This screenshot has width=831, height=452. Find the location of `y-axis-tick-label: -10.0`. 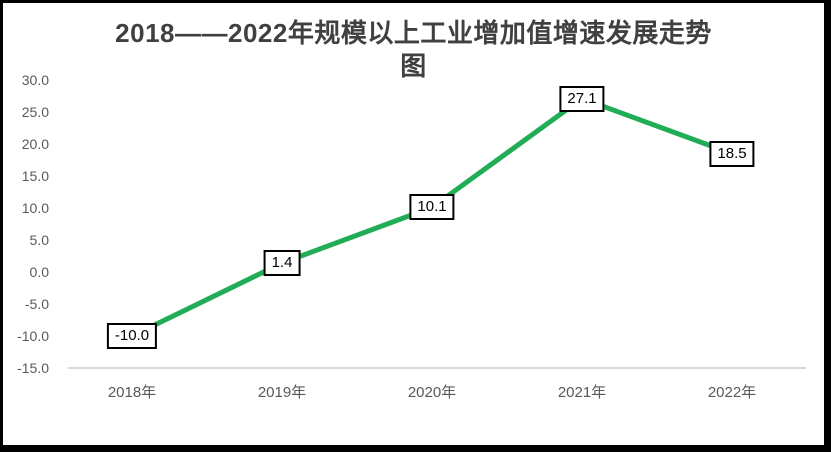

y-axis-tick-label: -10.0 is located at coordinates (33, 336).